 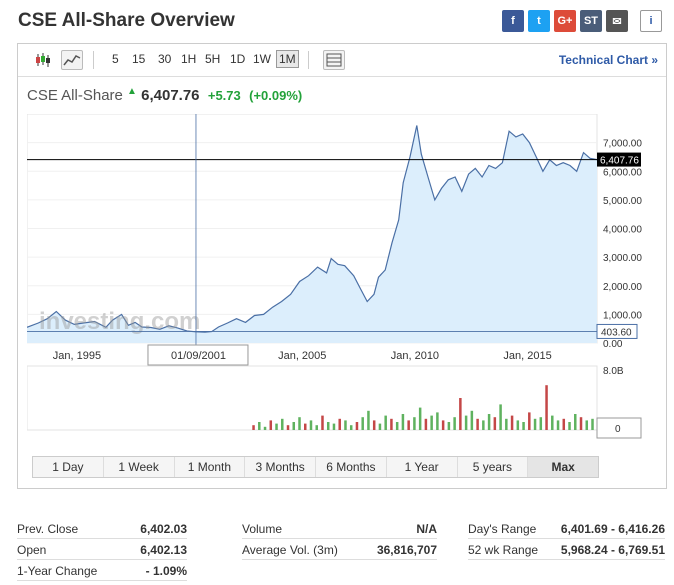 I want to click on stats-row: Average Vol. (3m) 36,816,707, so click(x=339, y=549).